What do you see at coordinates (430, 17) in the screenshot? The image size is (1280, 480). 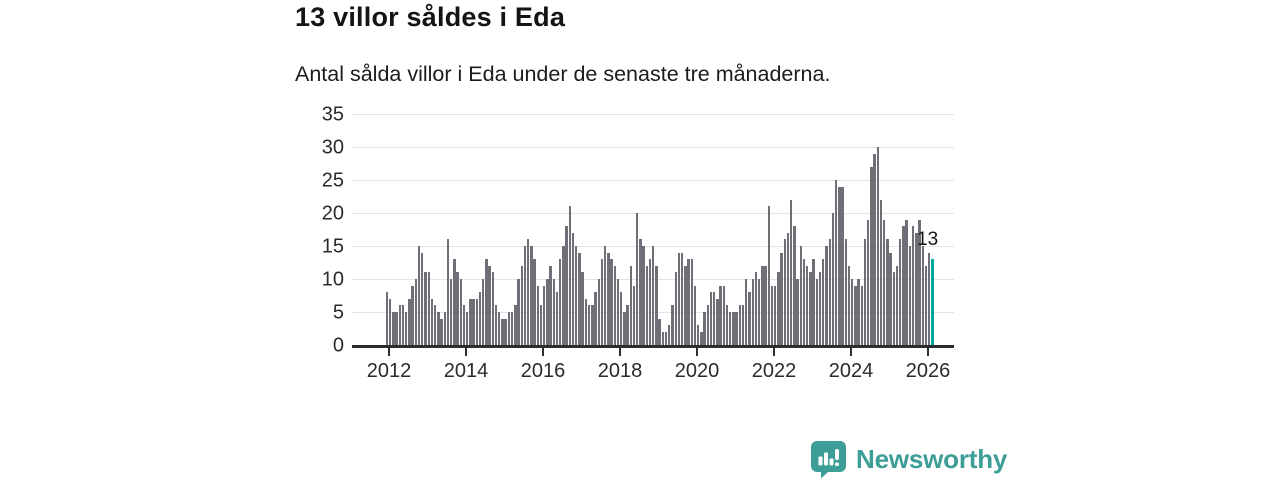 I see `page-title: 13 villor såldes i Eda` at bounding box center [430, 17].